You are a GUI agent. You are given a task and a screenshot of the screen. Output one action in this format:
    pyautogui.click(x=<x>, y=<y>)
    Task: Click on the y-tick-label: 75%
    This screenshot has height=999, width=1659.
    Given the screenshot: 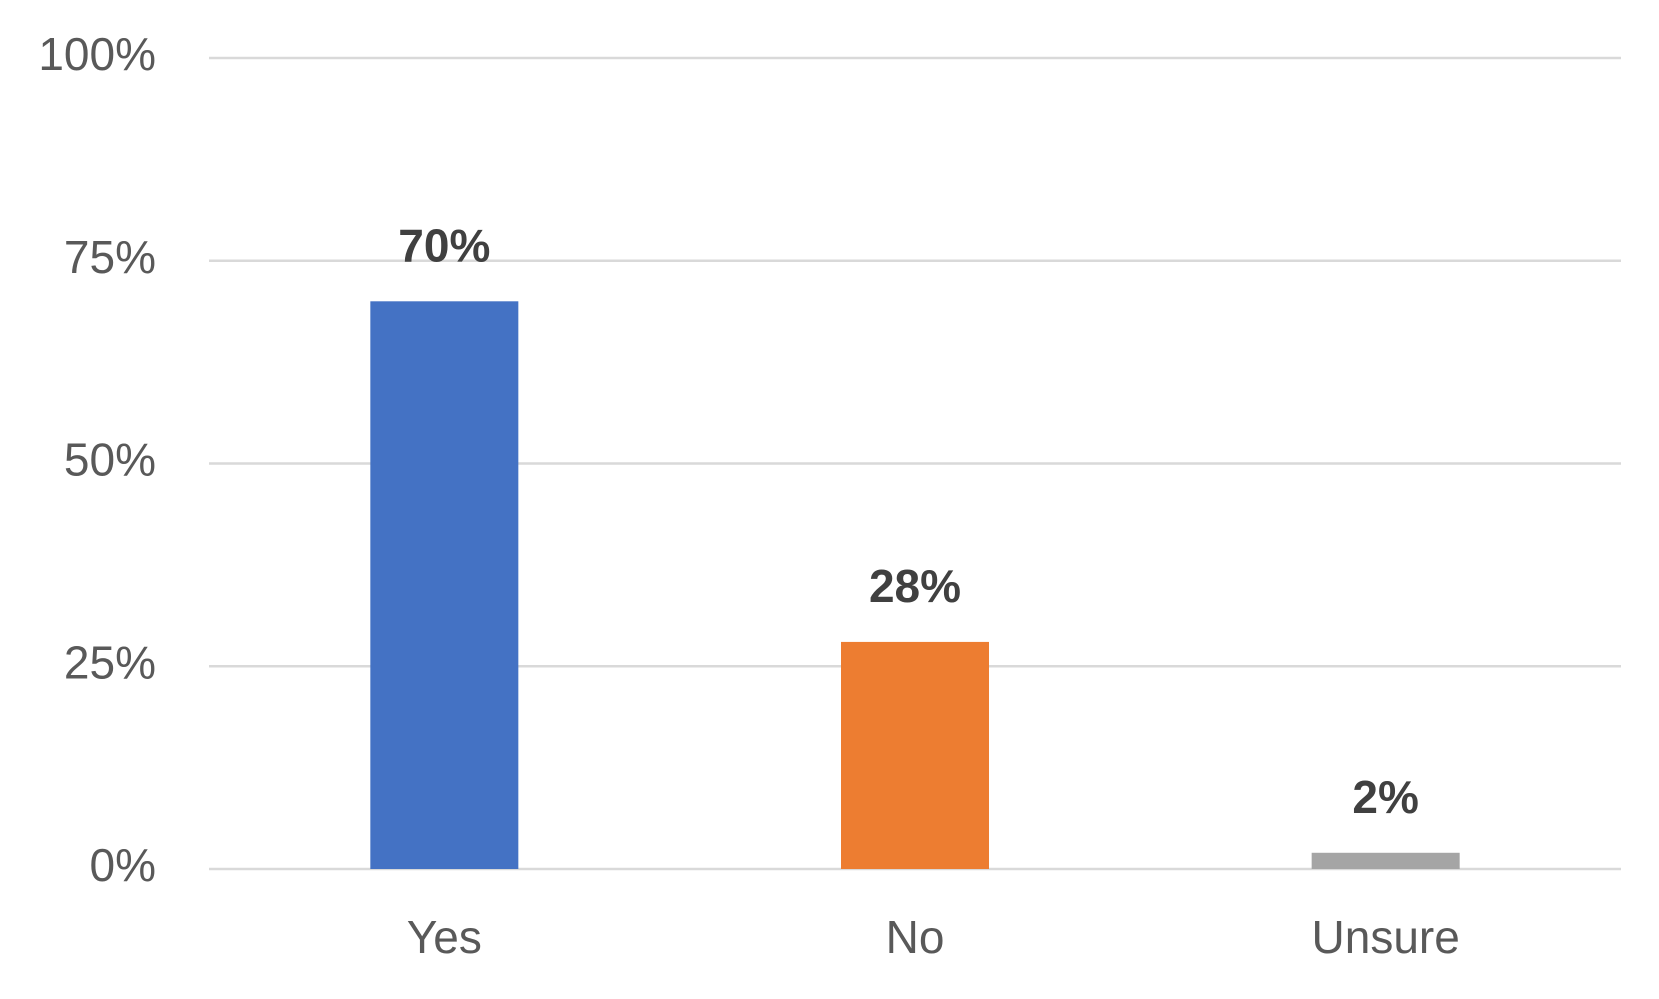 What is the action you would take?
    pyautogui.click(x=110, y=257)
    